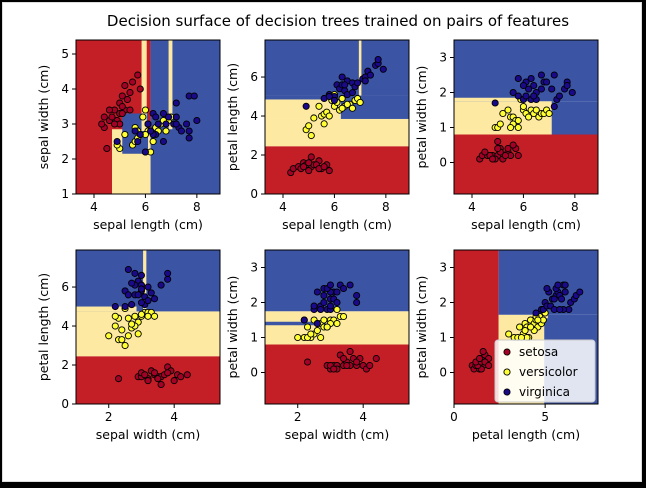 This screenshot has width=646, height=488. Describe the element at coordinates (337, 434) in the screenshot. I see `x-axis-label: sepal width (cm)` at that location.